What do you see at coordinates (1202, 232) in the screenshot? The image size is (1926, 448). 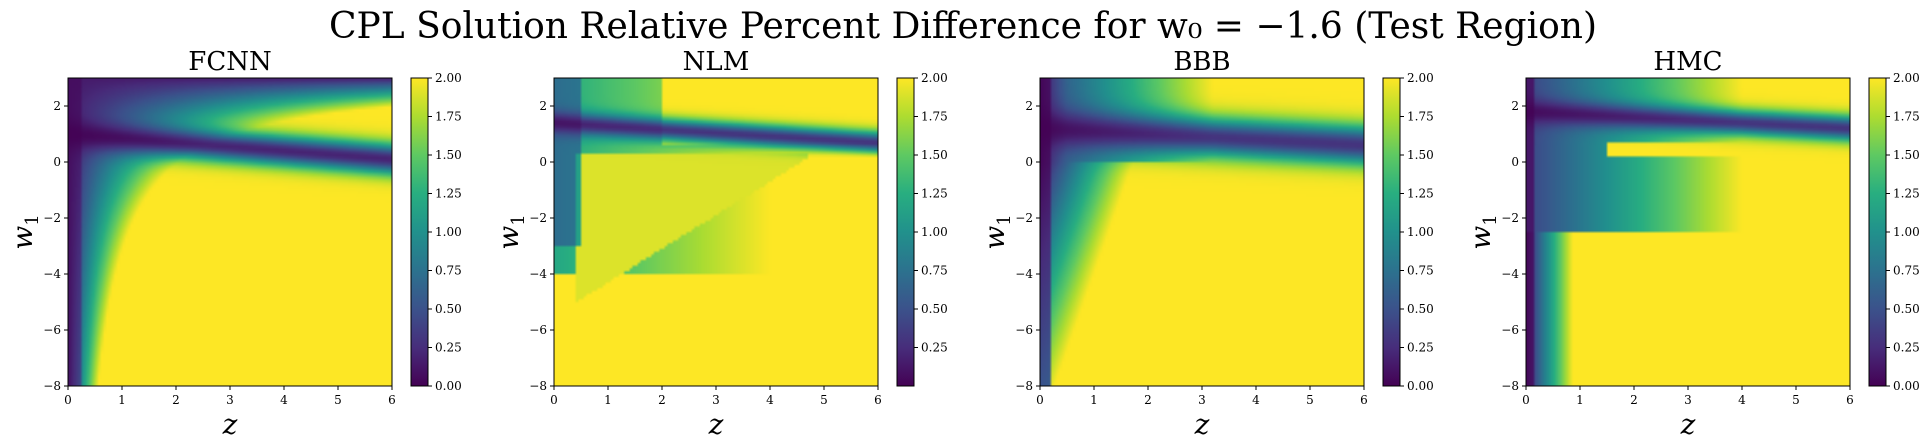 I see `heatmap-bbb` at bounding box center [1202, 232].